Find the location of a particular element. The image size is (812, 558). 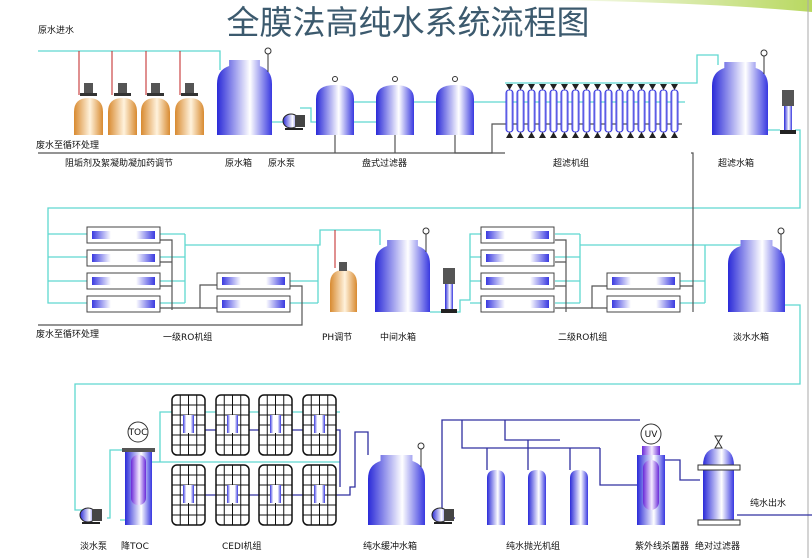

uf-booster-pump is located at coordinates (788, 118).